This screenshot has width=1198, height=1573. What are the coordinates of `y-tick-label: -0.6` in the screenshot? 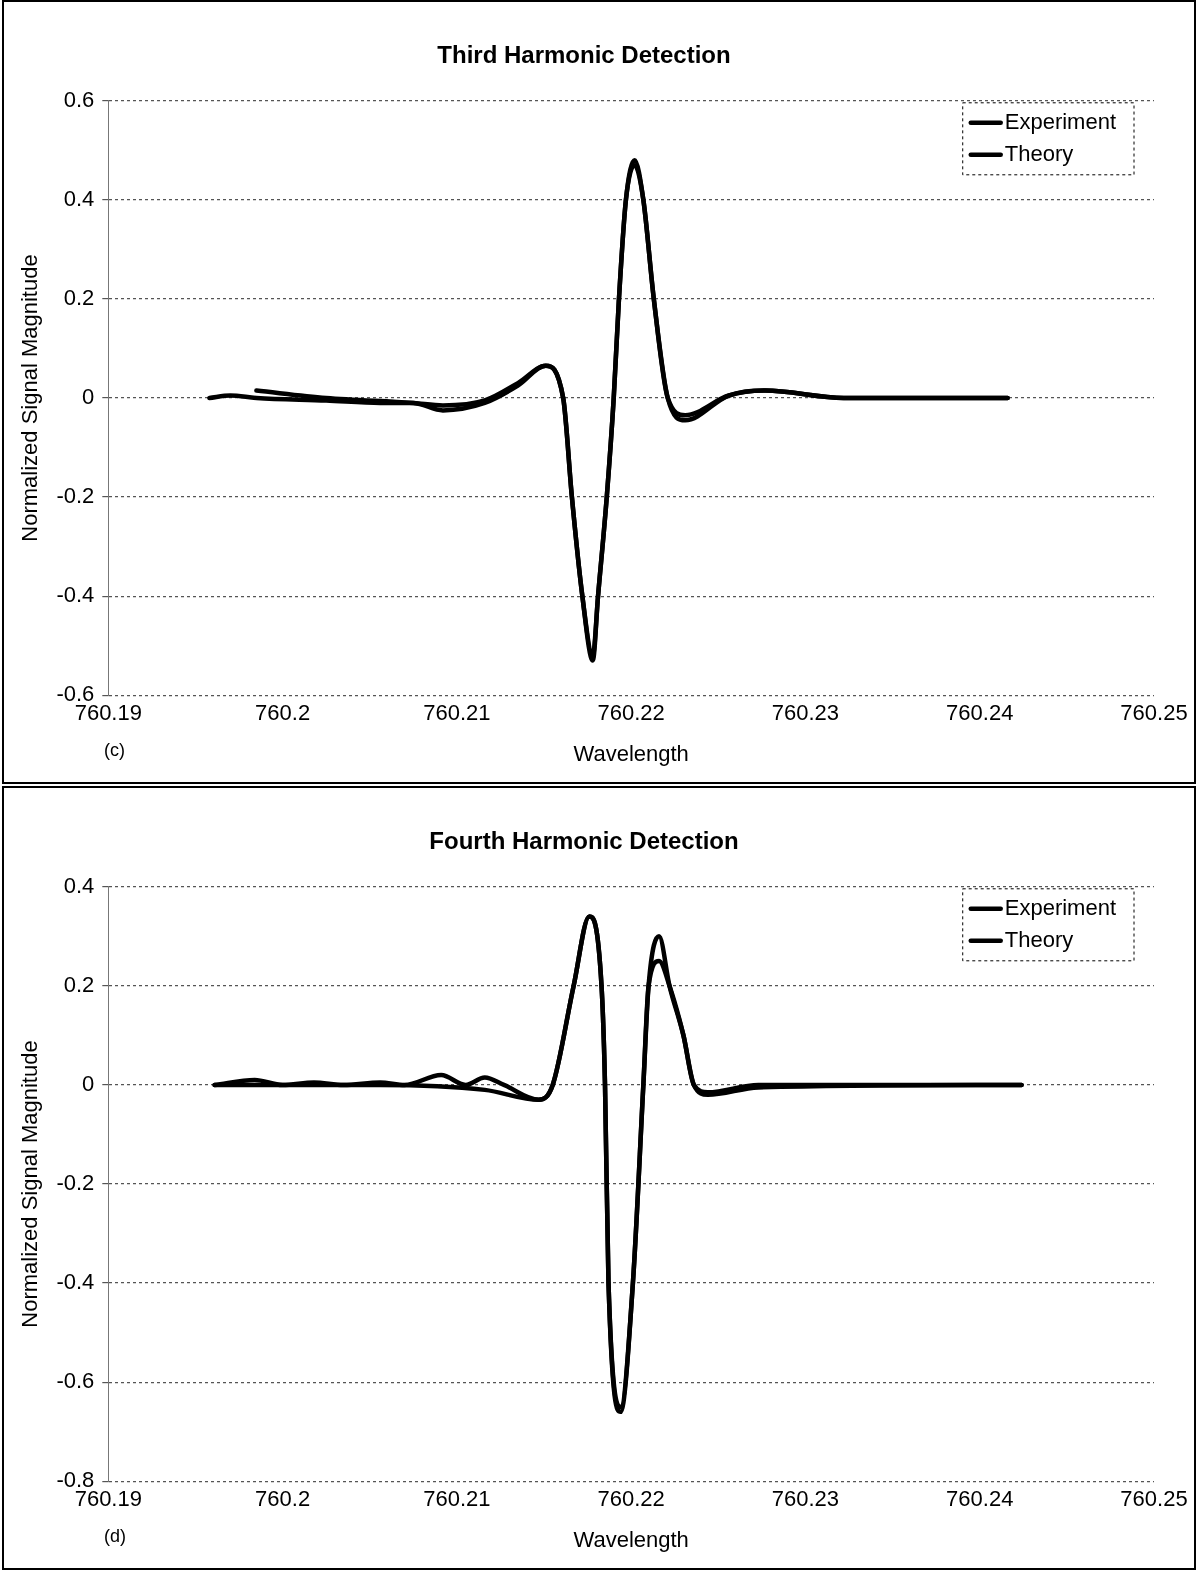 It's located at (75, 1381).